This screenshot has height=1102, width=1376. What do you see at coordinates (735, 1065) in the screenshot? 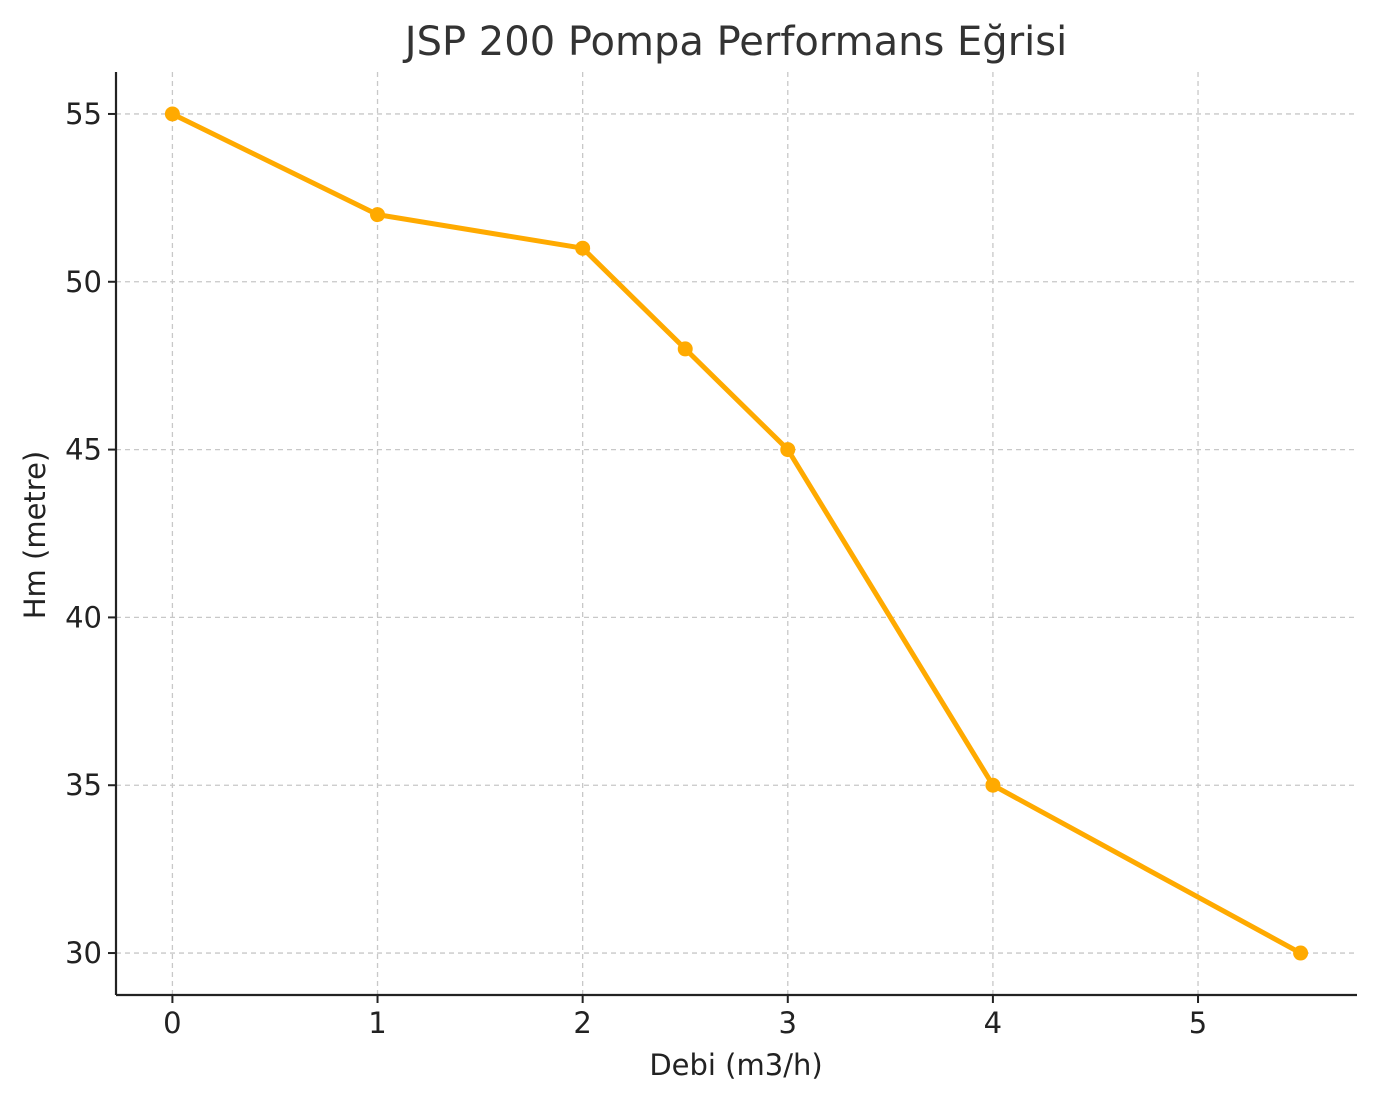
I see `x-axis-title: Debi (m3/h)` at bounding box center [735, 1065].